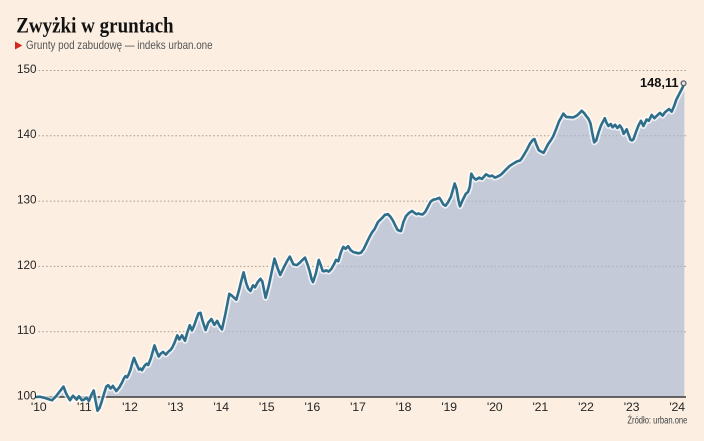  Describe the element at coordinates (27, 395) in the screenshot. I see `svg-text: 100` at that location.